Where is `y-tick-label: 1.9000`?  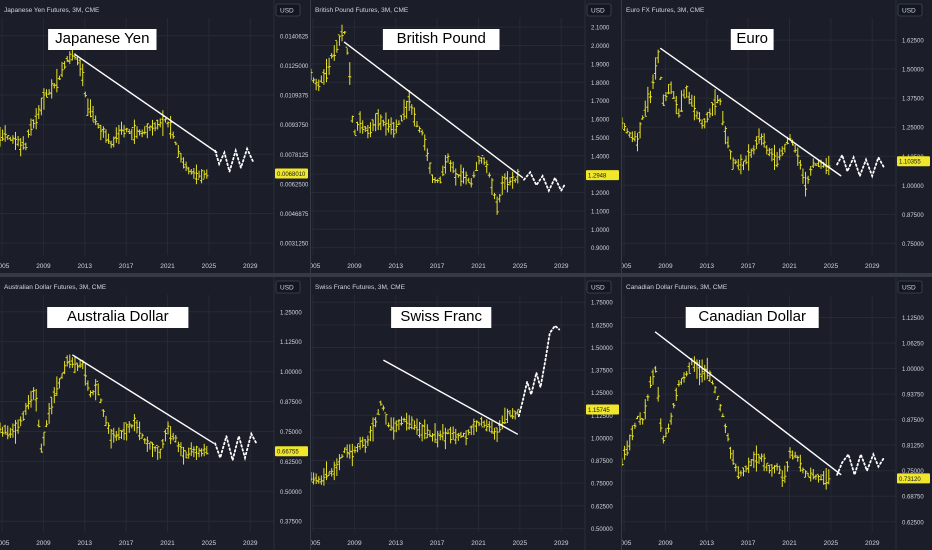
y-tick-label: 1.9000 is located at coordinates (600, 65).